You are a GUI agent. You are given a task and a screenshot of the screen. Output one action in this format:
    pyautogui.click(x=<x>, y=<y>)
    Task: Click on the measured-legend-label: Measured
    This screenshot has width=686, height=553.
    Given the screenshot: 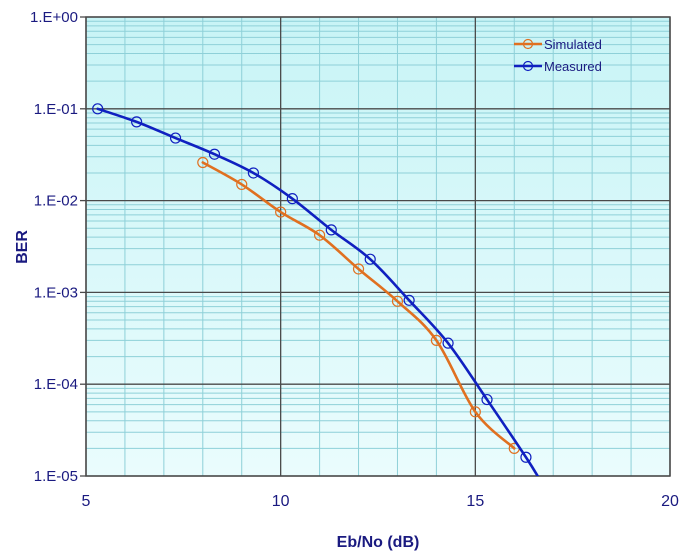 What is the action you would take?
    pyautogui.click(x=573, y=66)
    